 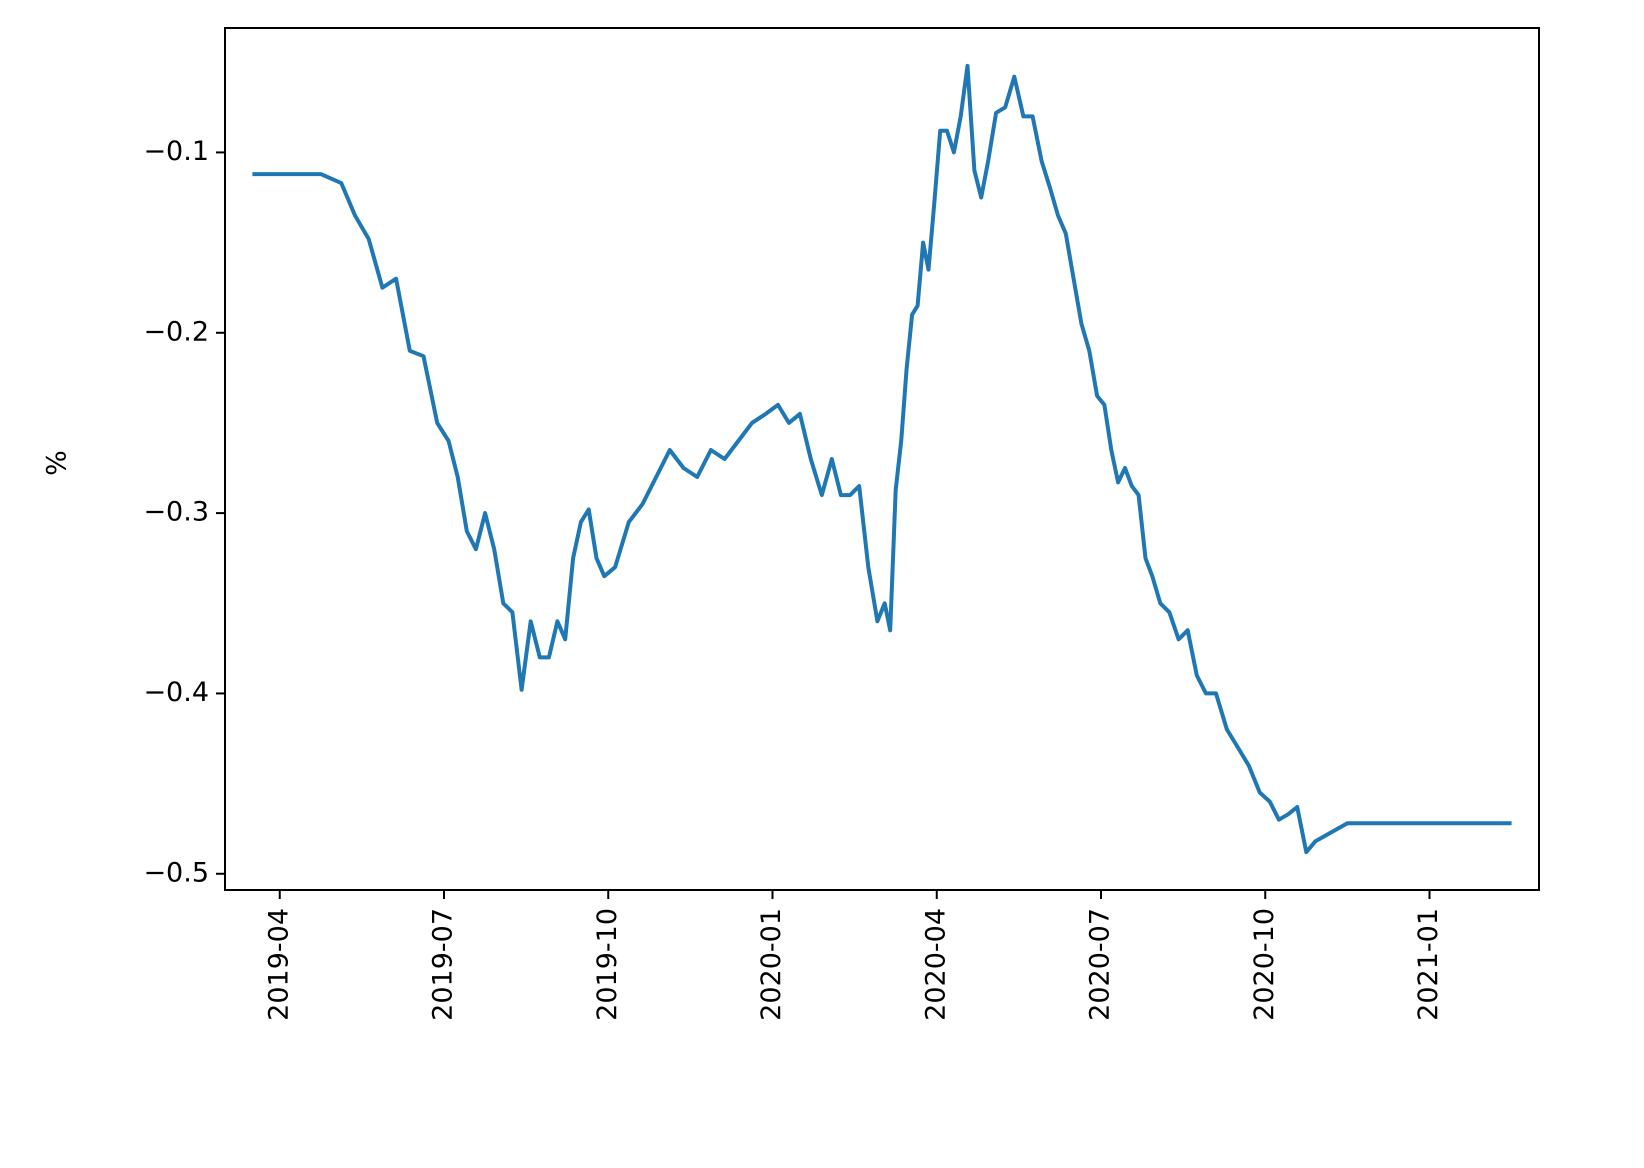 What do you see at coordinates (935, 964) in the screenshot?
I see `x-tick-label: 2020-04` at bounding box center [935, 964].